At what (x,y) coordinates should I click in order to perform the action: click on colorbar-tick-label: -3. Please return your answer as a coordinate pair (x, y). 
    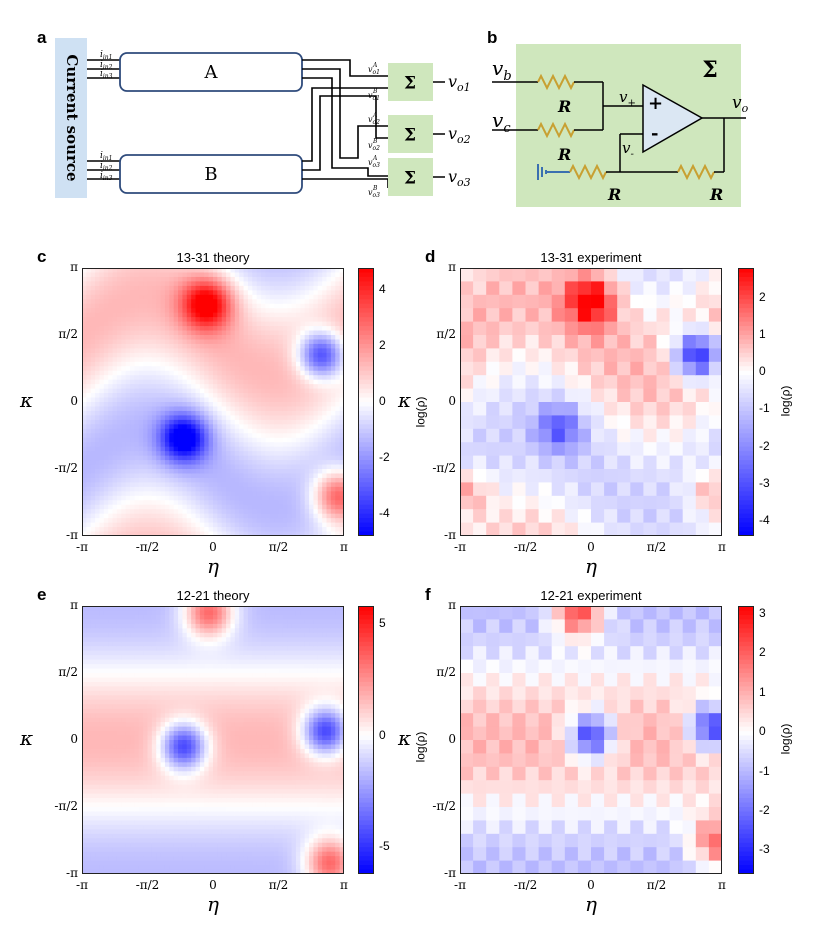
    Looking at the image, I should click on (764, 482).